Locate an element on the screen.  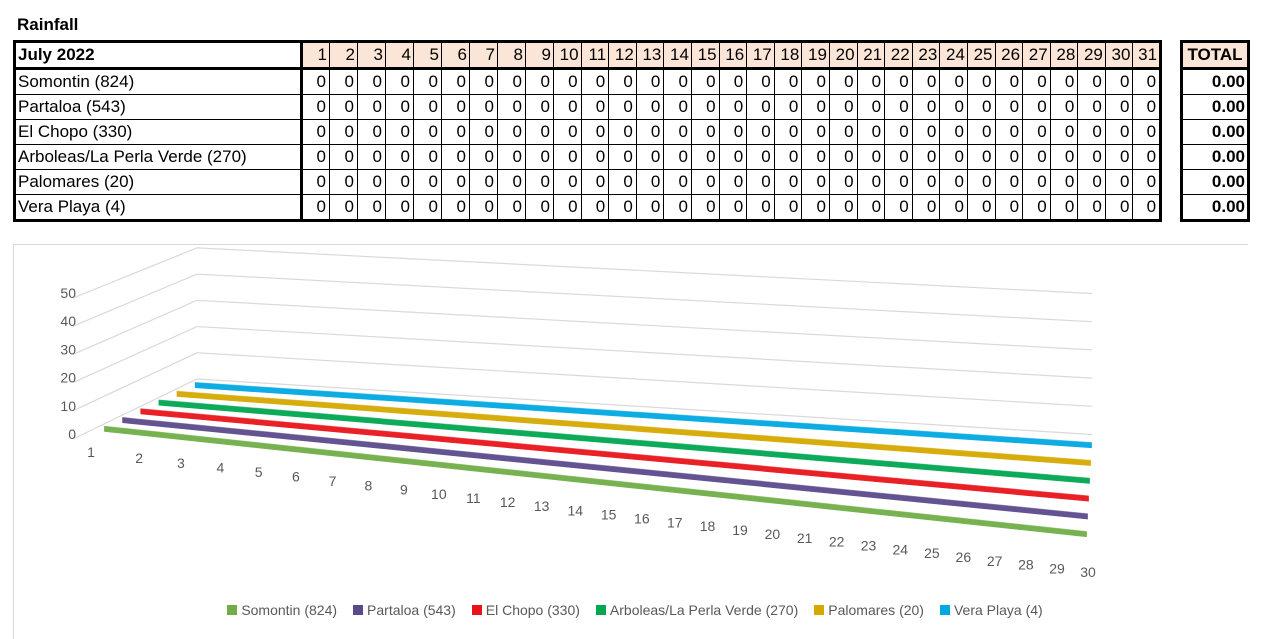
page-title: Rainfall is located at coordinates (48, 24).